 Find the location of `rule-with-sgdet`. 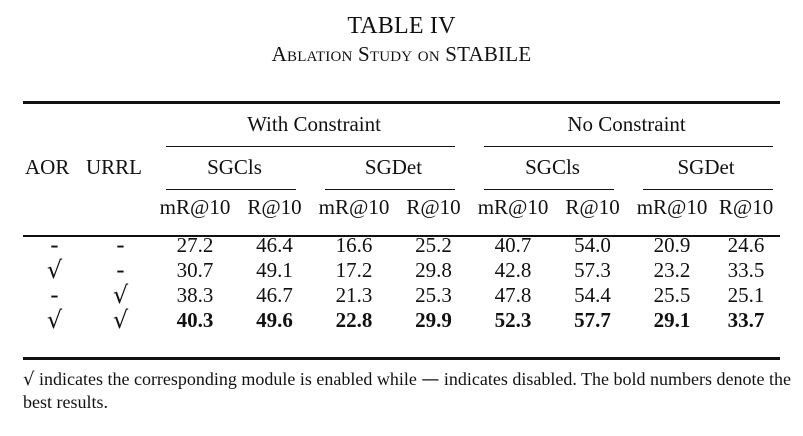

rule-with-sgdet is located at coordinates (390, 189).